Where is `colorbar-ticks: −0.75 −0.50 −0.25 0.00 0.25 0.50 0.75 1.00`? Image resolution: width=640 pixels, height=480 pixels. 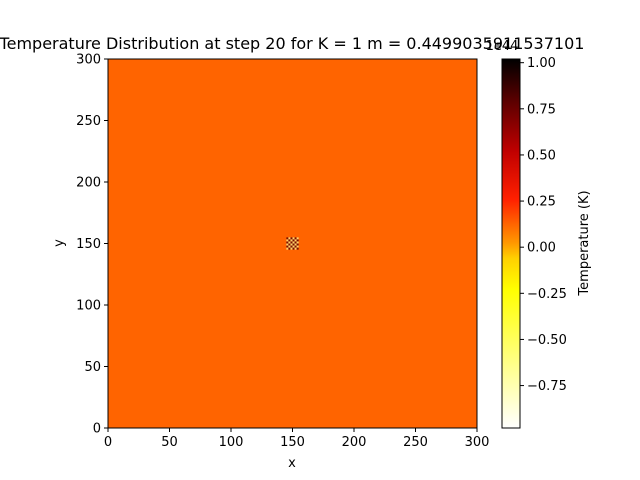
colorbar-ticks: −0.75 −0.50 −0.25 0.00 0.25 0.50 0.75 1.00 is located at coordinates (543, 225).